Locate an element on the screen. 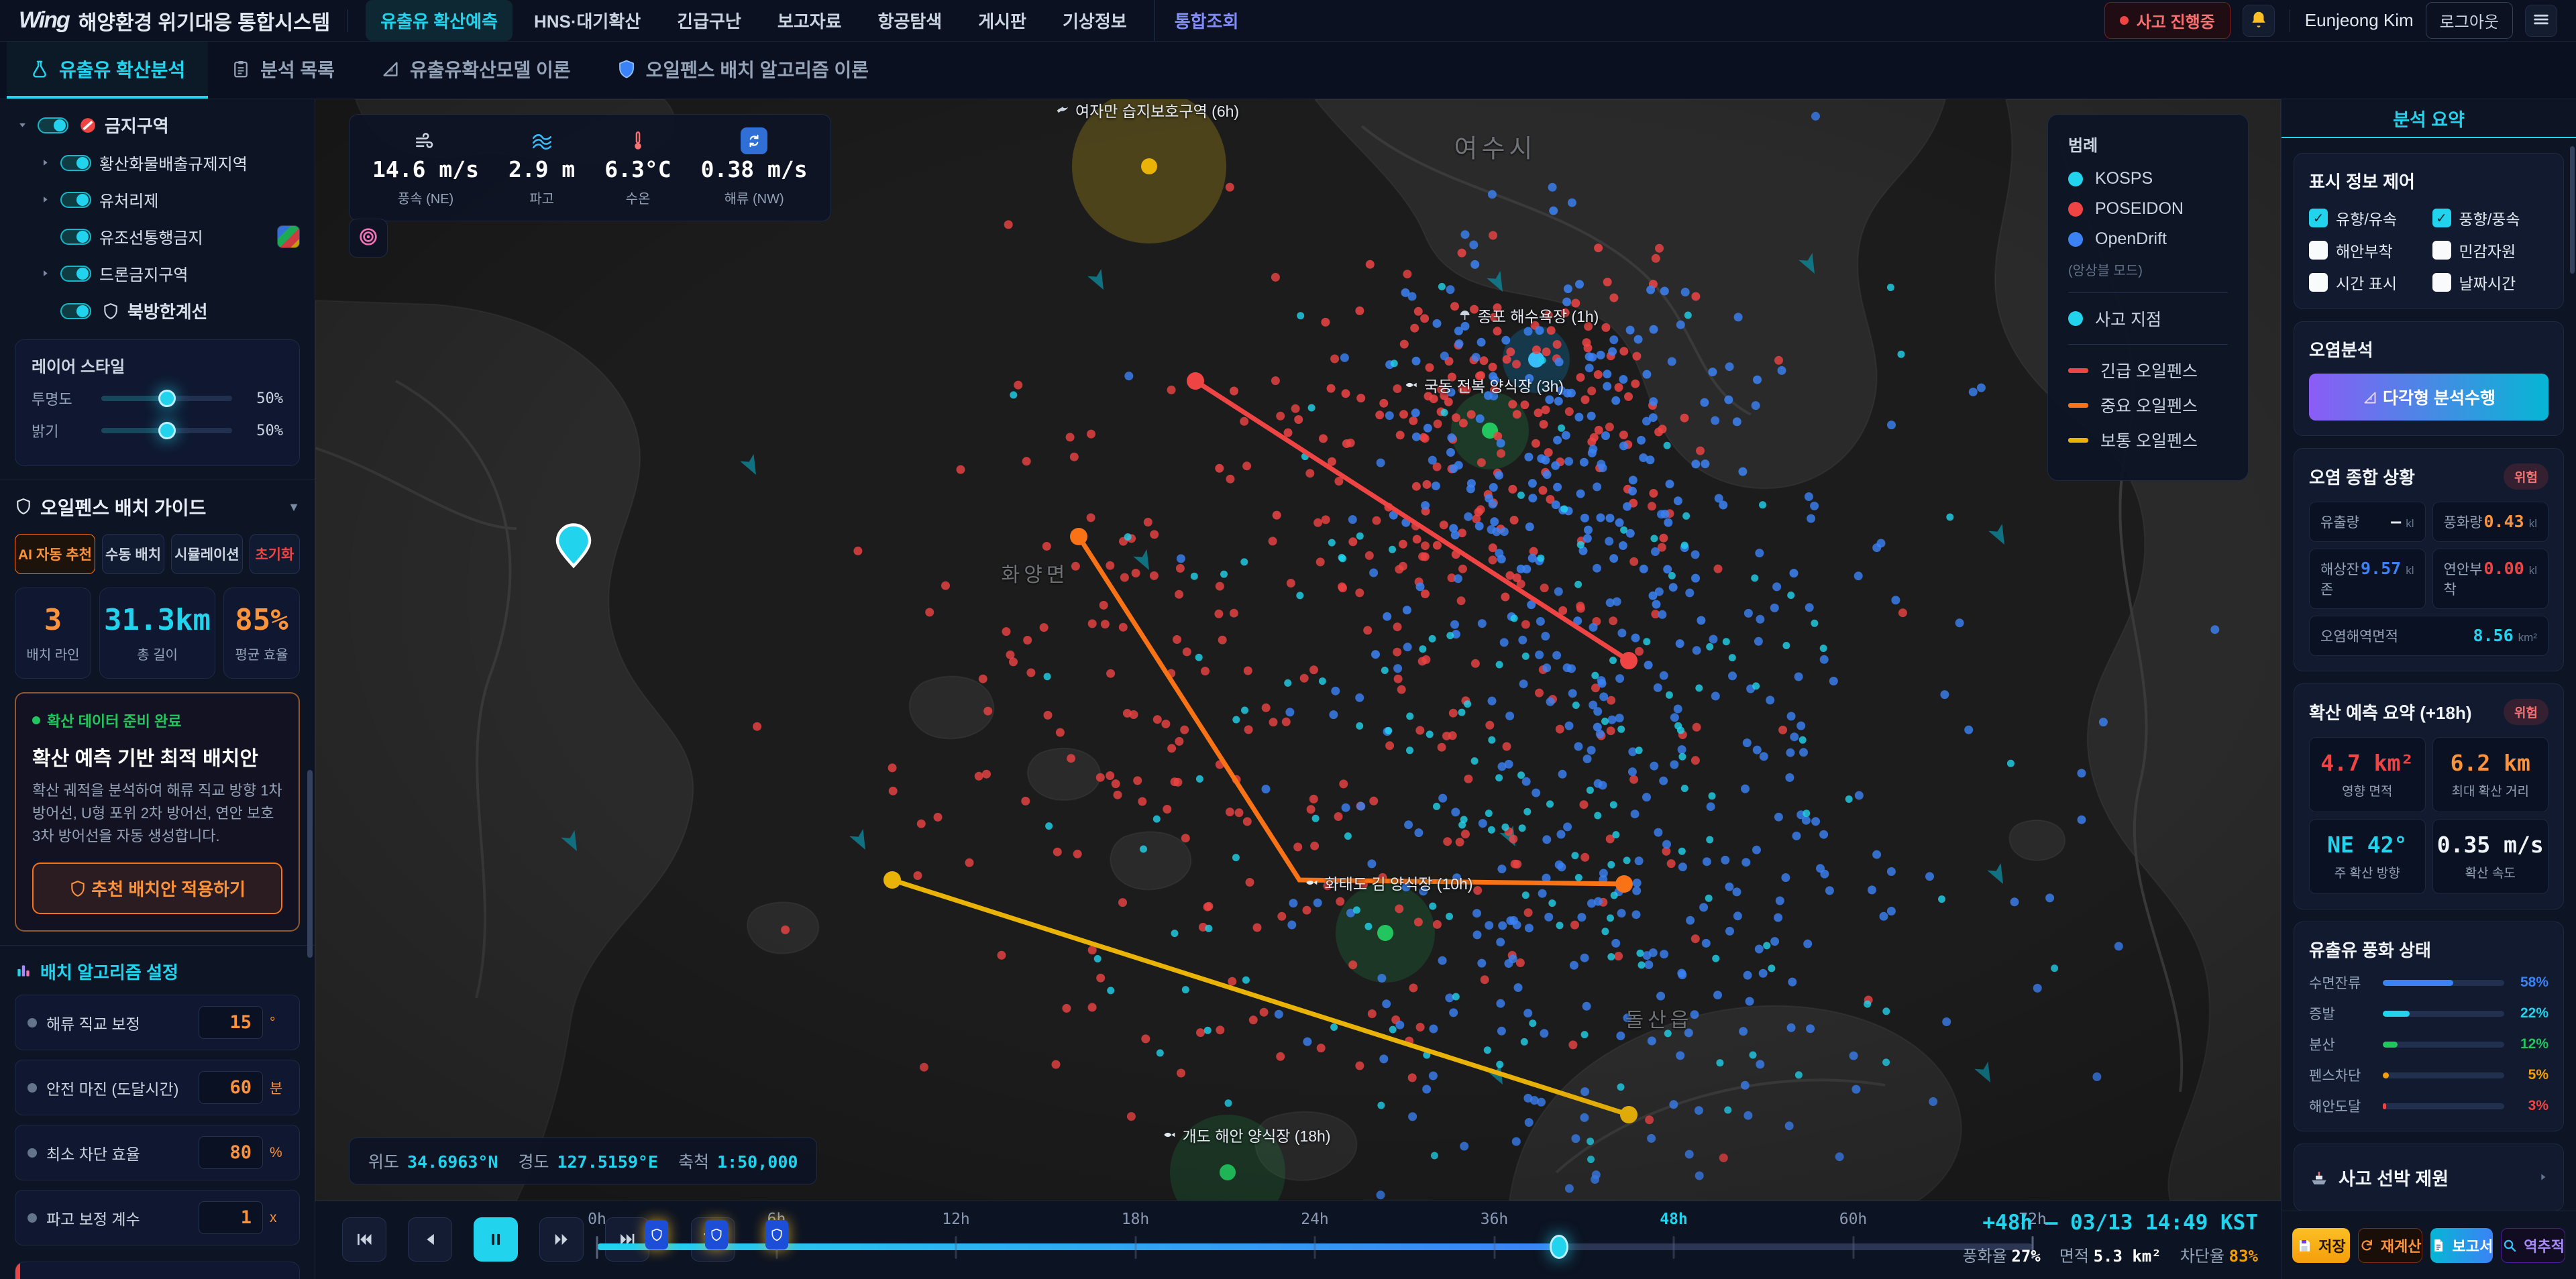 This screenshot has width=2576, height=1279. algo-input-안전 마진 (도달시간): 60 is located at coordinates (231, 1088).